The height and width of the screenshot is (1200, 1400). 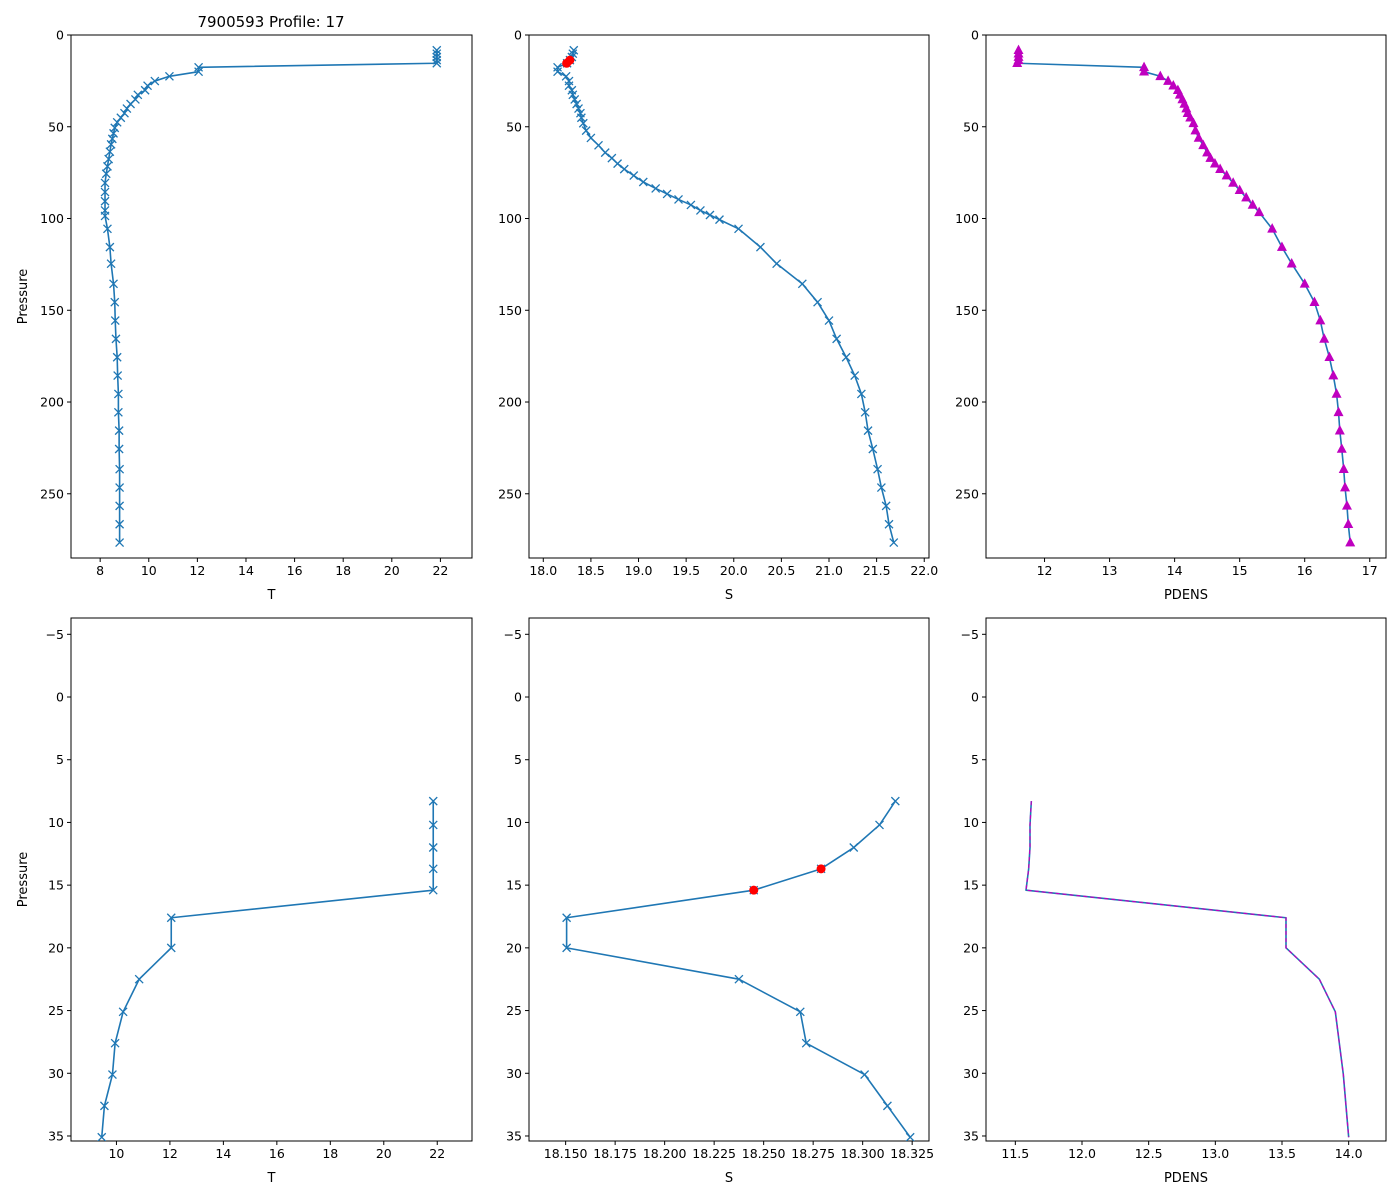 What do you see at coordinates (440, 570) in the screenshot?
I see `x-tick-label: 22` at bounding box center [440, 570].